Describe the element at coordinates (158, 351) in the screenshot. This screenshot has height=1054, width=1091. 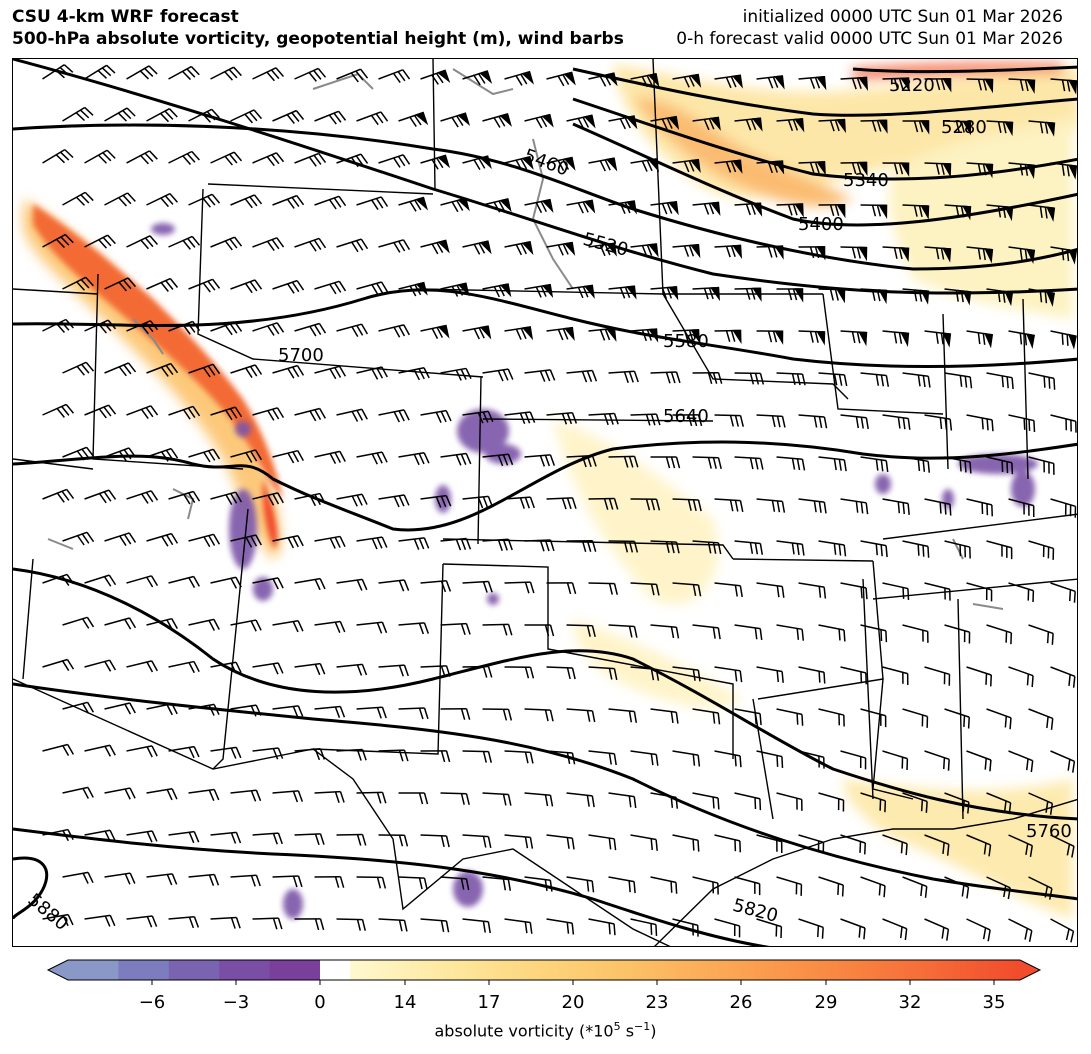
I see `rockies-vort-max` at that location.